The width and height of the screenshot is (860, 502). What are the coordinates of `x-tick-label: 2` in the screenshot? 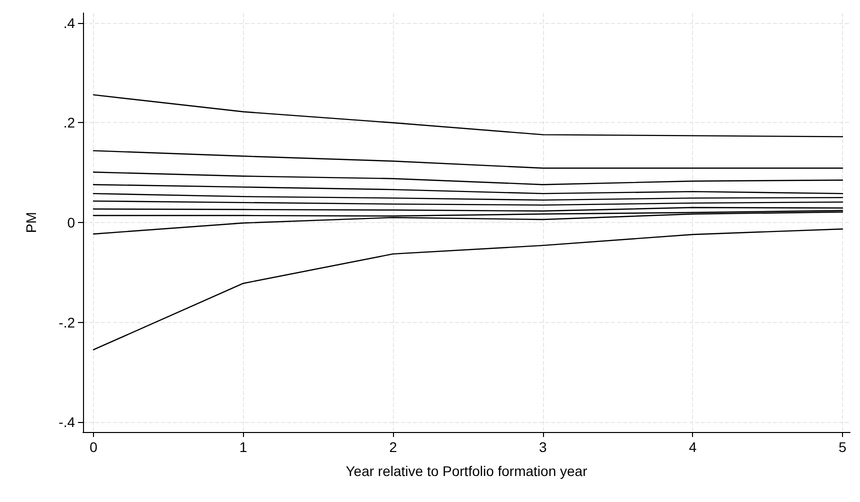 It's located at (393, 447).